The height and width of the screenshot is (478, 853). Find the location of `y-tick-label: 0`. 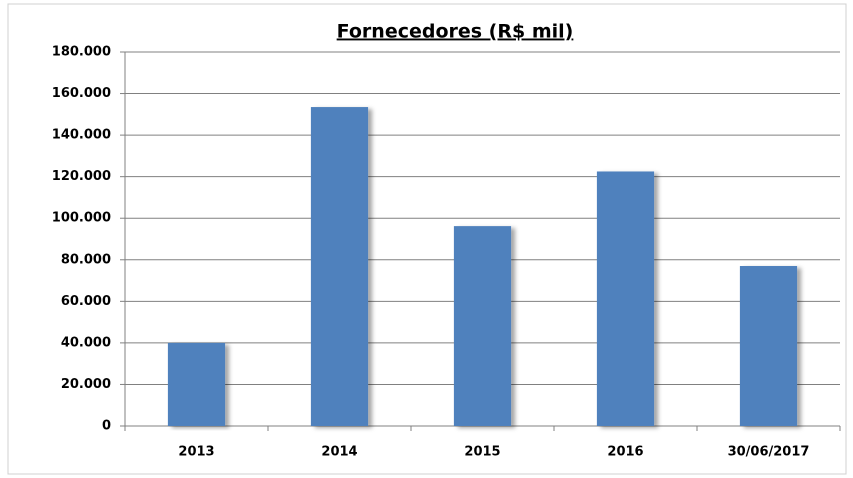

y-tick-label: 0 is located at coordinates (106, 426).